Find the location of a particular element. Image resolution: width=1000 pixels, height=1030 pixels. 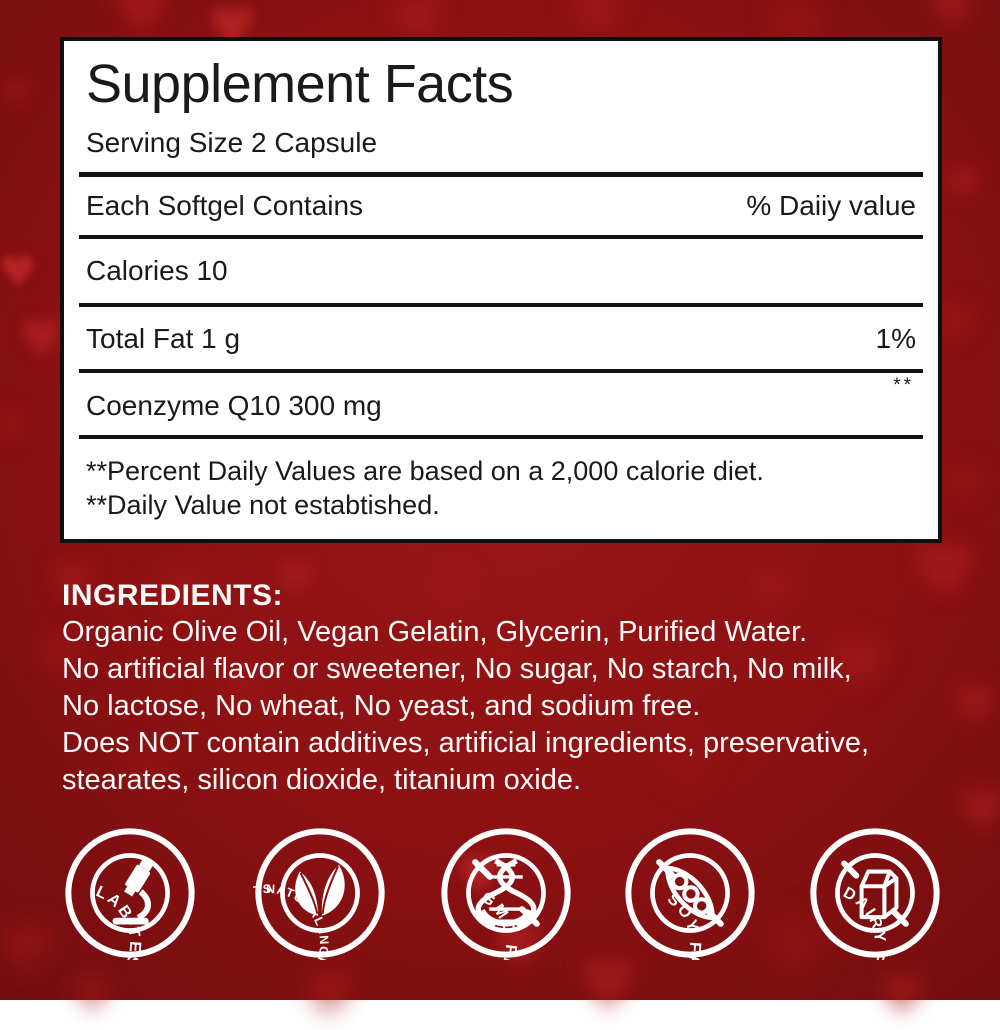

nutrient-row-coq10: Coenzyme Q10 300 mg is located at coordinates (501, 406).